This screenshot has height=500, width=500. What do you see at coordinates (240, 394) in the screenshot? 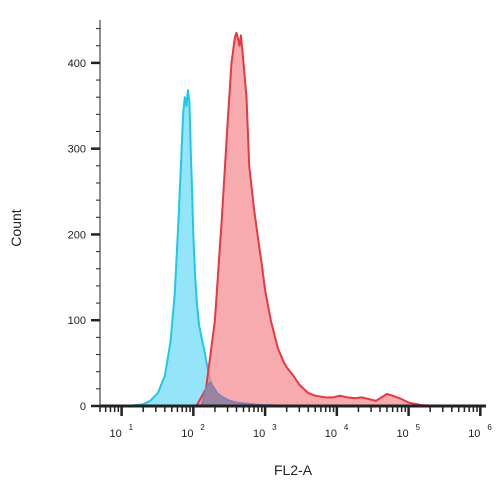
I see `series-3-area` at bounding box center [240, 394].